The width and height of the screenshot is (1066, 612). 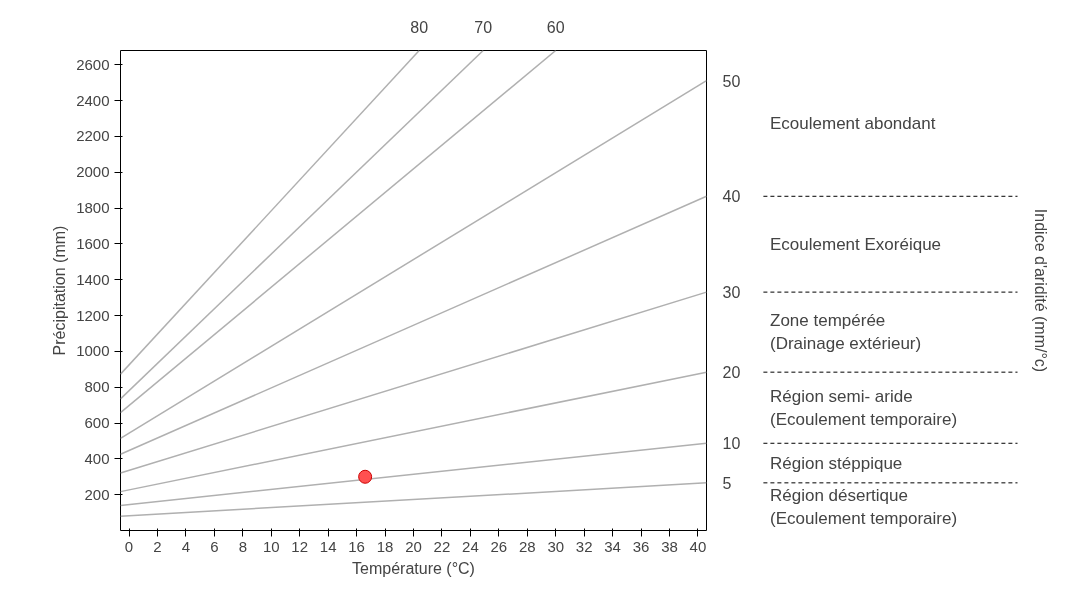 I want to click on x-tick-label: 22, so click(x=442, y=546).